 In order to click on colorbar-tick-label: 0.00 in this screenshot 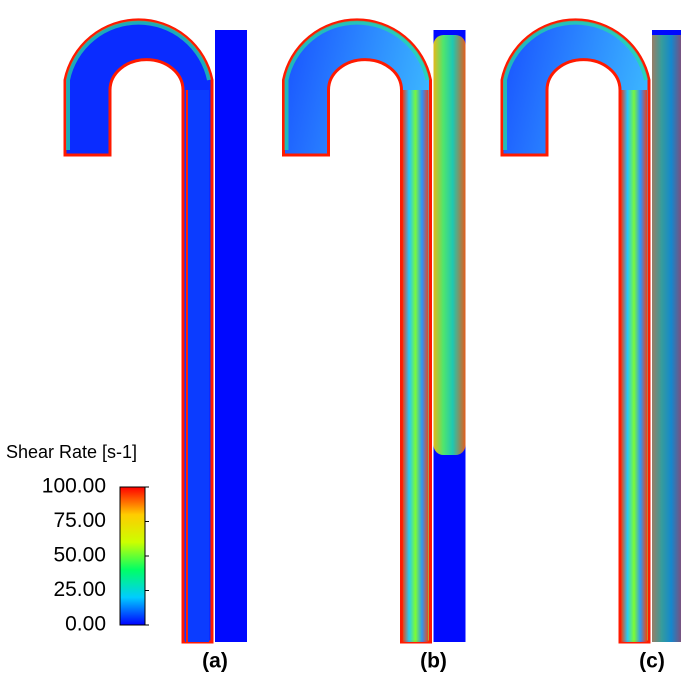, I will do `click(85, 624)`.